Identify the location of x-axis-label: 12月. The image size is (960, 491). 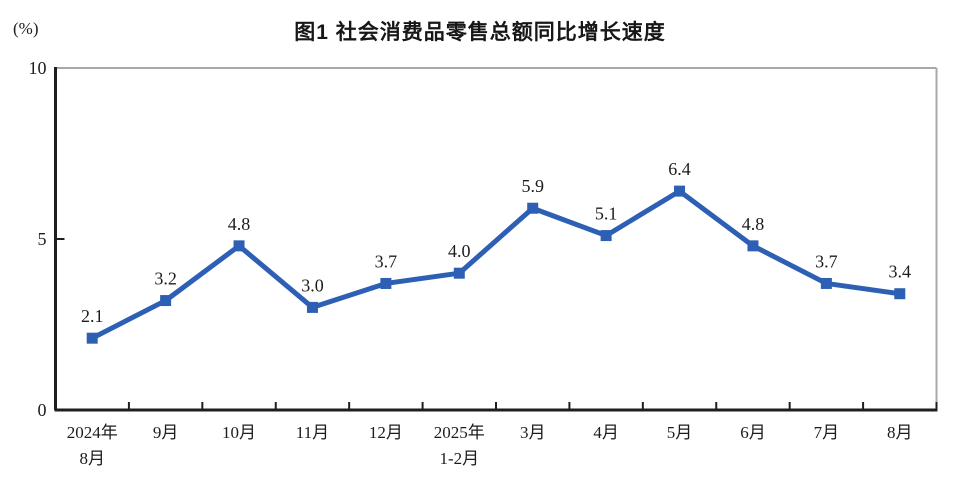
(386, 432).